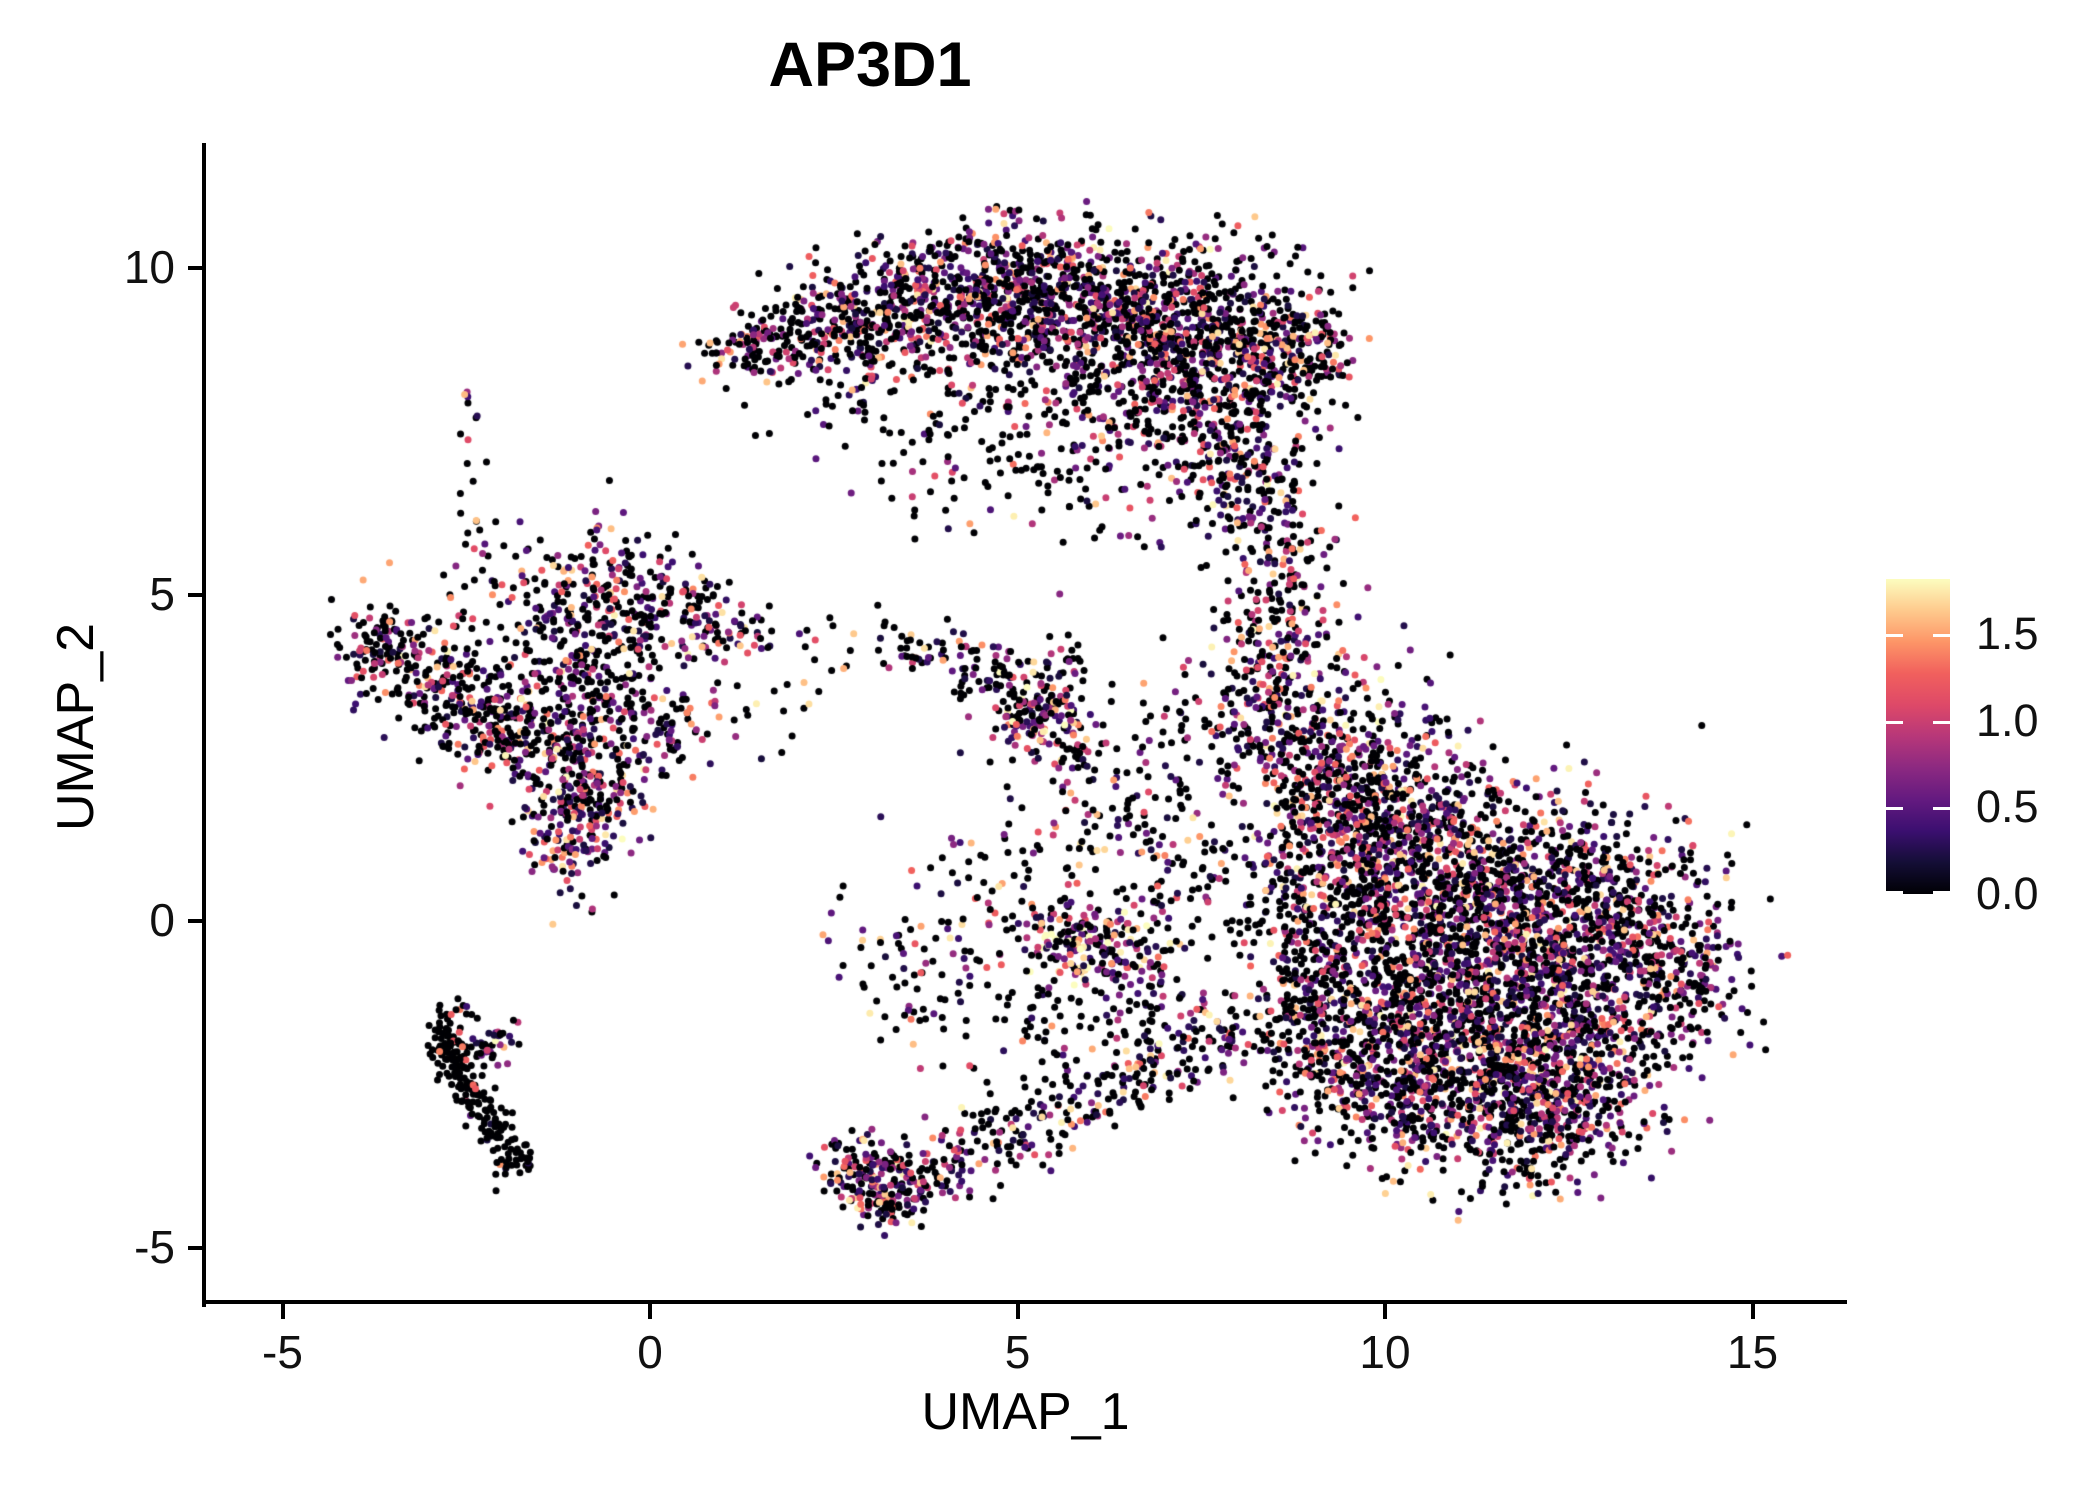  I want to click on y-tick-label: 10, so click(149, 267).